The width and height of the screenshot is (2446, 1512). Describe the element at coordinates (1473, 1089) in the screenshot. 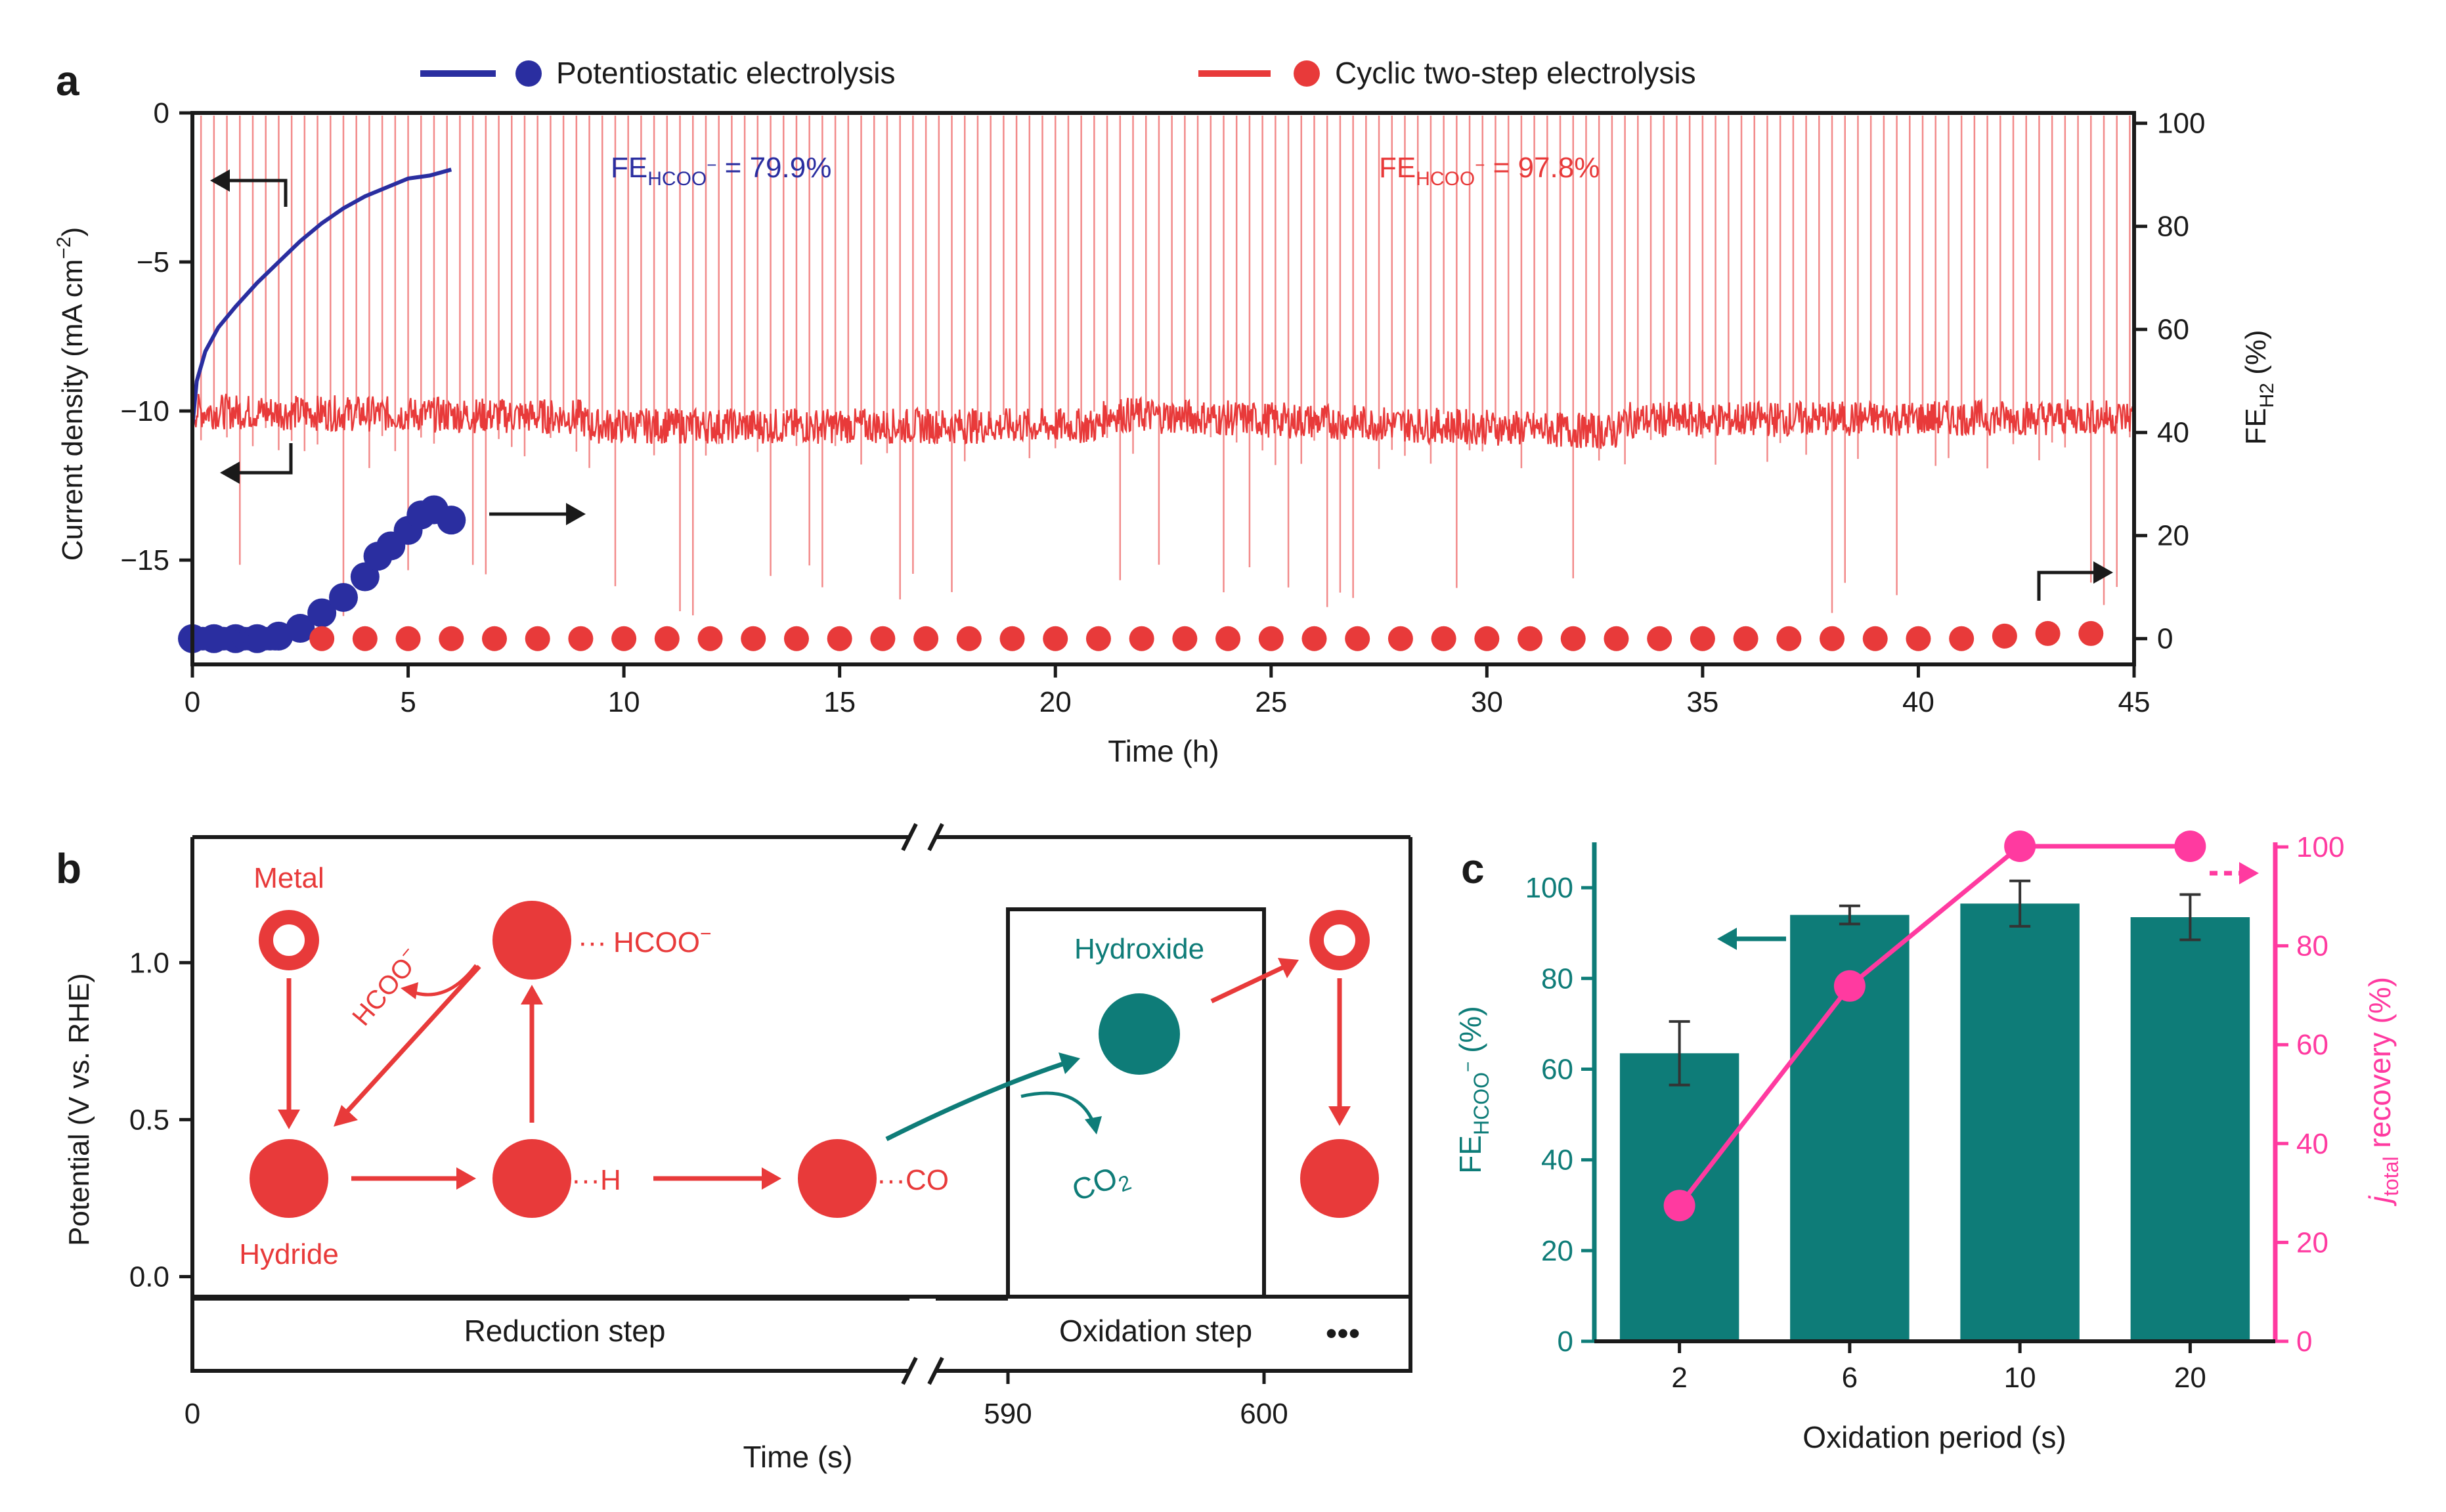

I see `chart-c-ylabel-left: FEHCOO− (%)` at that location.